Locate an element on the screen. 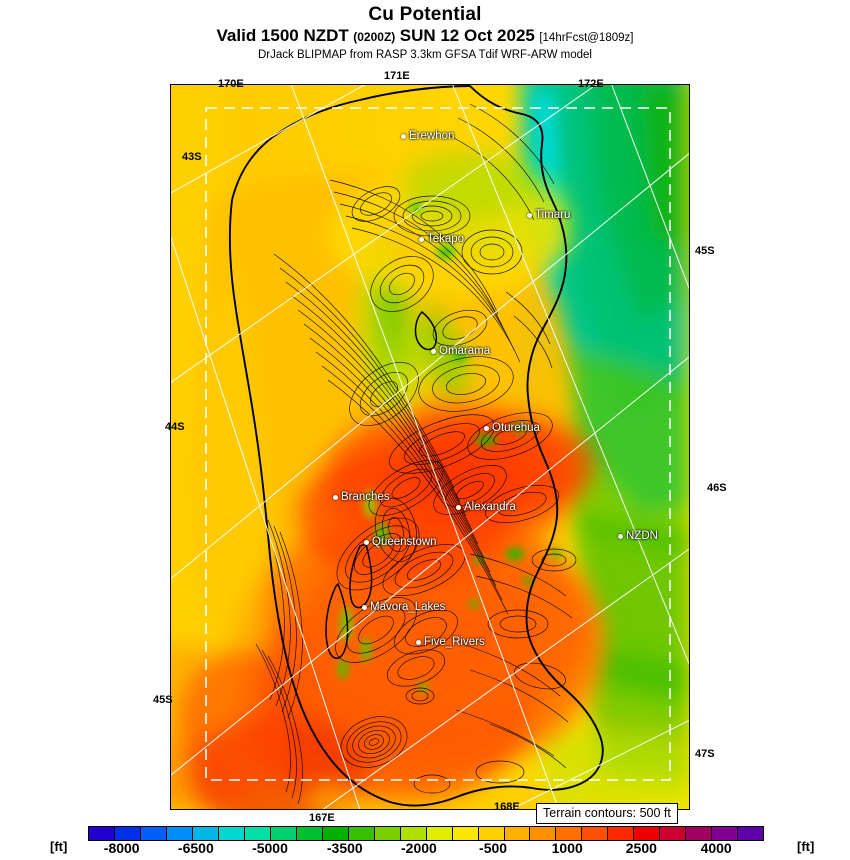 Image resolution: width=850 pixels, height=860 pixels. colorbar-tick-1000: 1000 is located at coordinates (567, 848).